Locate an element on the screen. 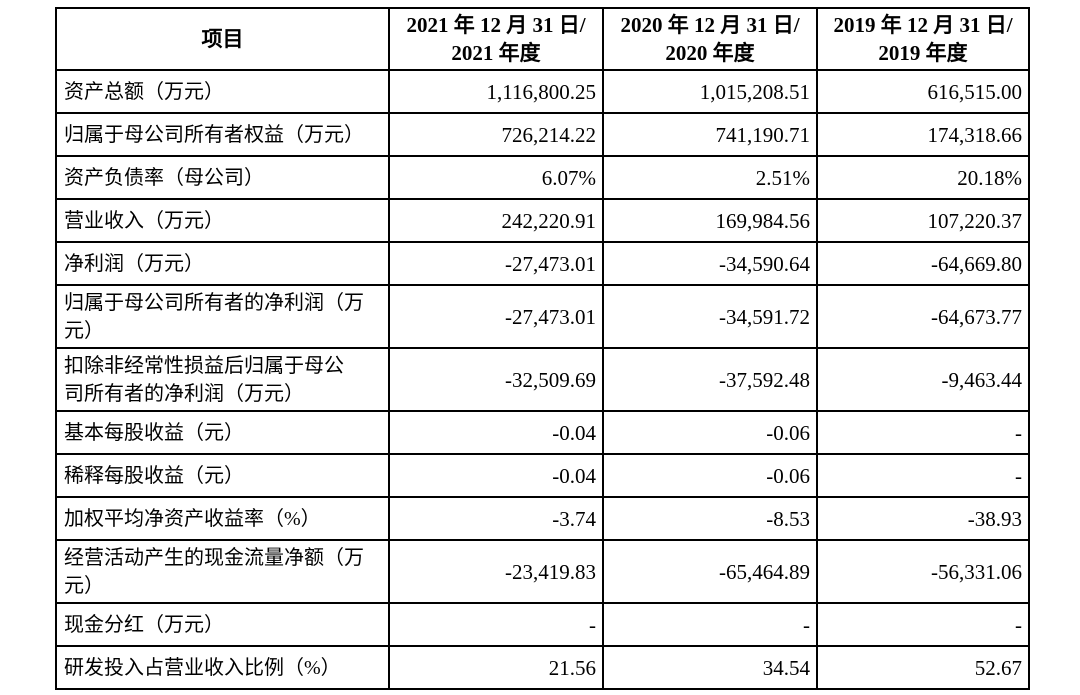  table-row-basic-eps: 基本每股收益（元） -0.04 -0.06 - is located at coordinates (542, 432).